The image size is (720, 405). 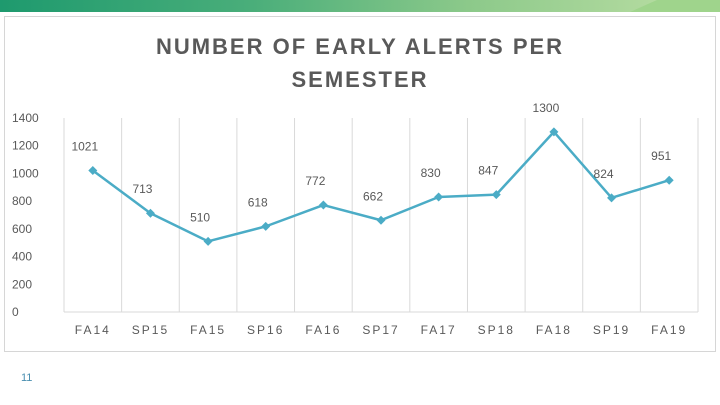 What do you see at coordinates (142, 189) in the screenshot?
I see `data-label: 713` at bounding box center [142, 189].